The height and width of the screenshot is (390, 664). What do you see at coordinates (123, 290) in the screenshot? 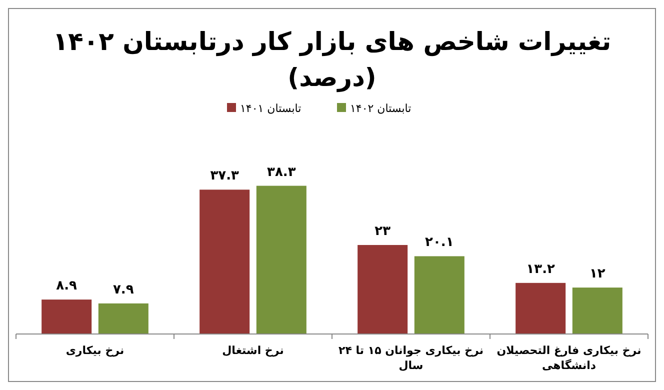
I see `data-label: ۷.۹` at bounding box center [123, 290].